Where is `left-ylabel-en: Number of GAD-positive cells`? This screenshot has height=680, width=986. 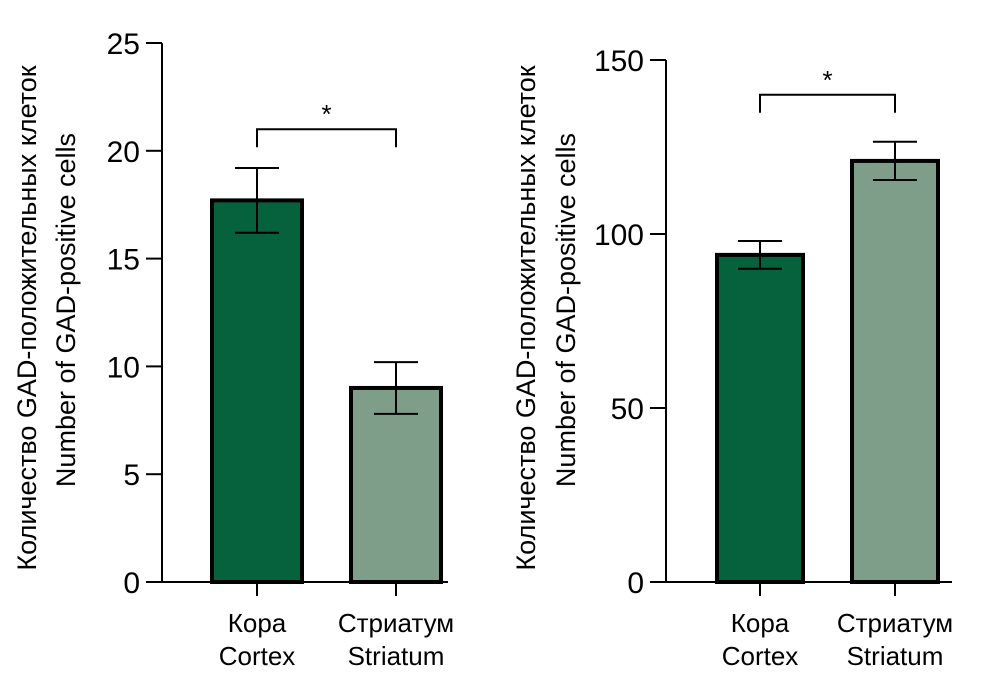 left-ylabel-en: Number of GAD-positive cells is located at coordinates (66, 310).